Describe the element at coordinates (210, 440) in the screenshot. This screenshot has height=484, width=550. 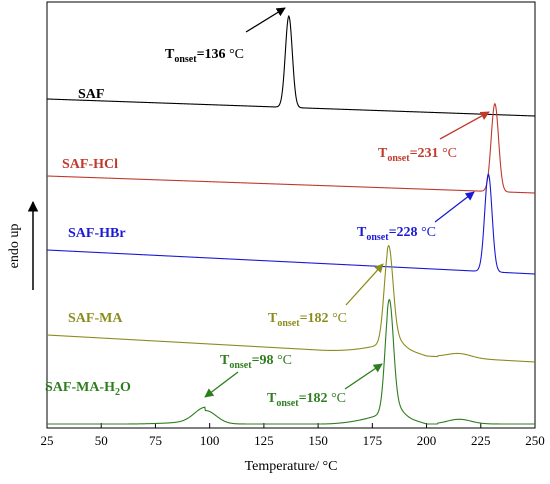
I see `x-tick-label: 100` at that location.